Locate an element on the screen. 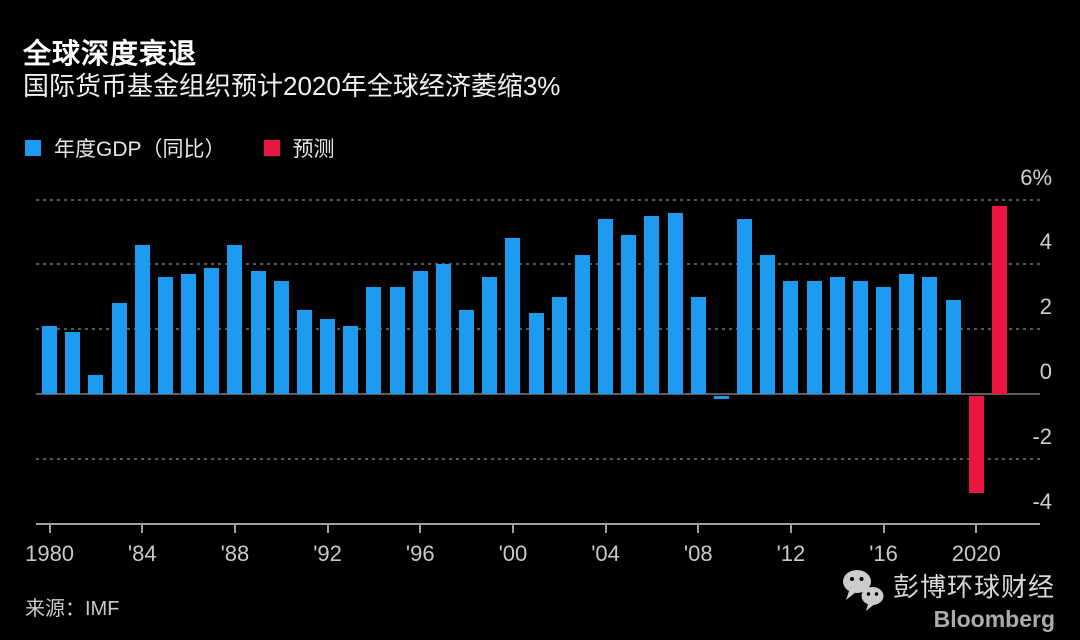  x-axis-tick-2016 is located at coordinates (883, 528).